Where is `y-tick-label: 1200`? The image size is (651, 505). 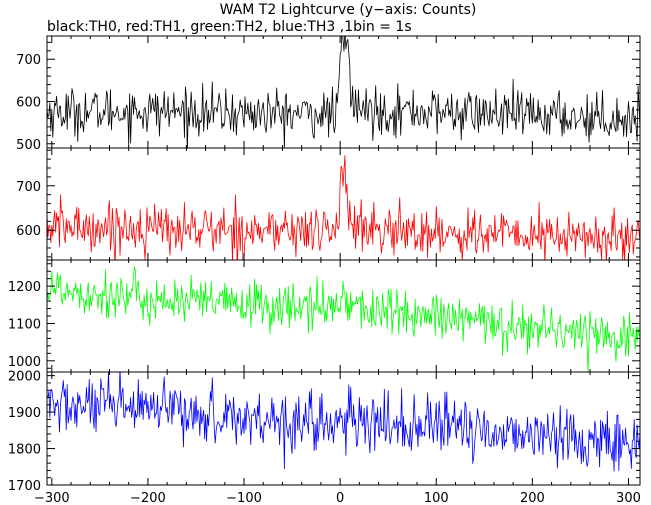
y-tick-label: 1200 is located at coordinates (24, 287).